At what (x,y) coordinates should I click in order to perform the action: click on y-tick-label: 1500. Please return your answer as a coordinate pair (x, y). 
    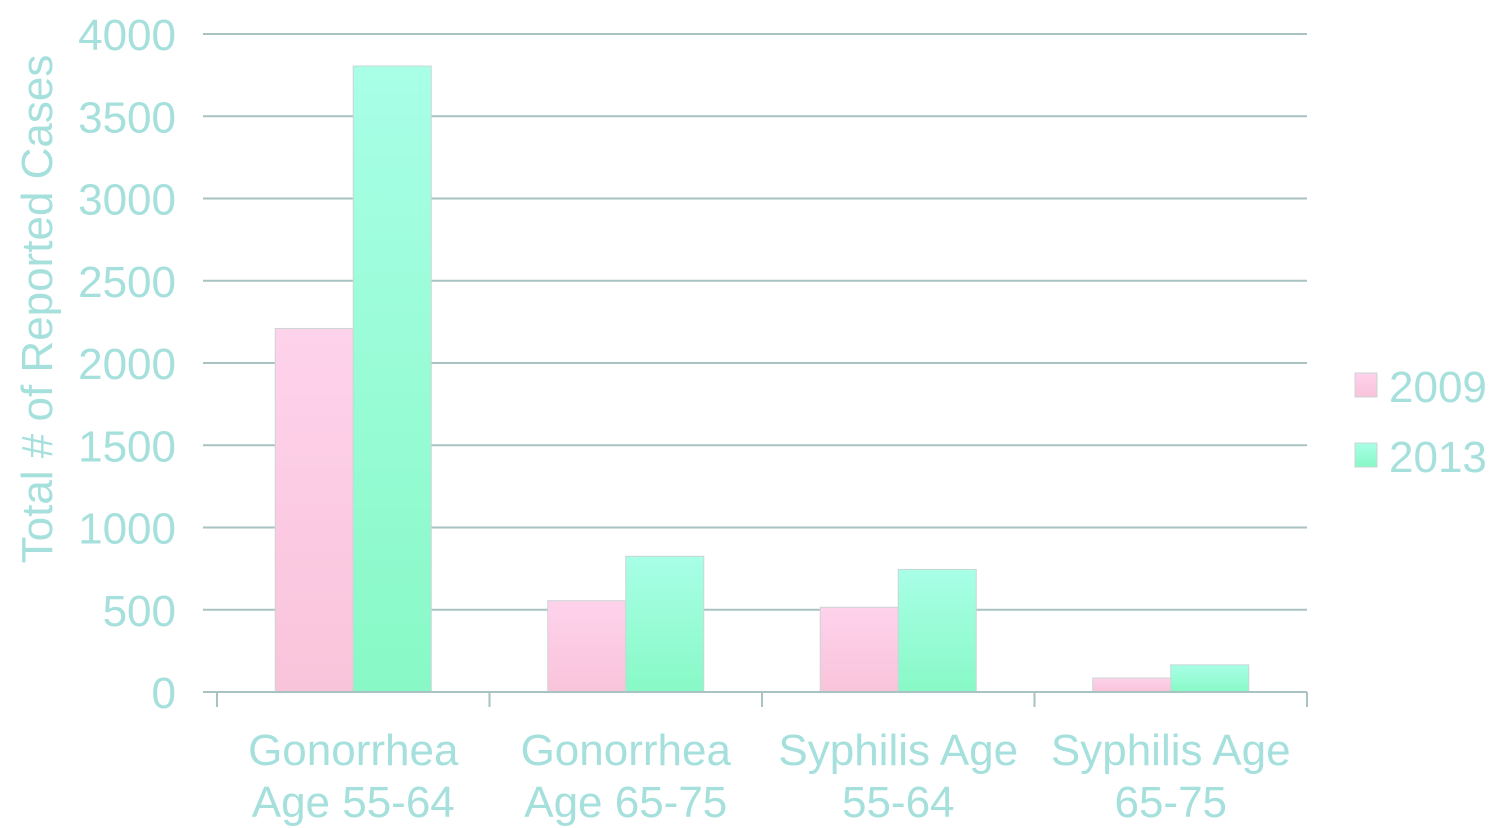
    Looking at the image, I should click on (127, 446).